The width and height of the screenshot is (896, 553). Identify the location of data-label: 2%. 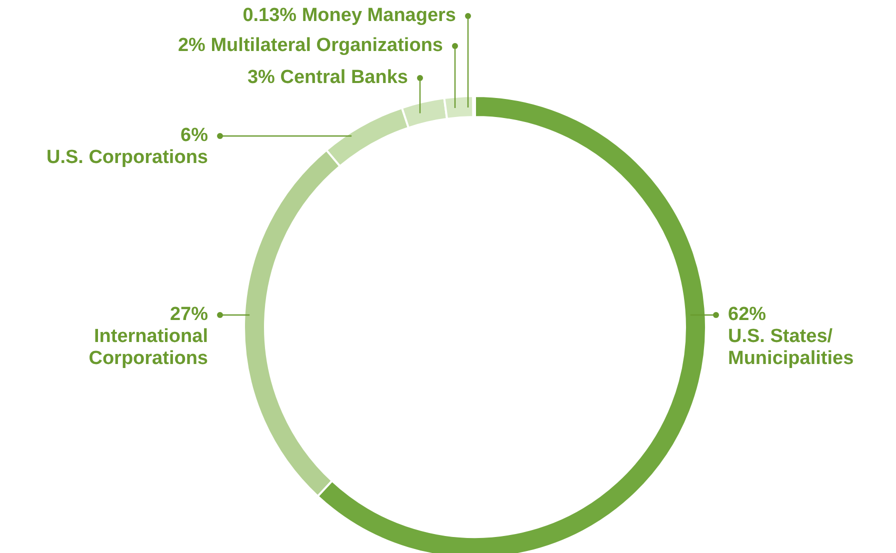
(192, 45).